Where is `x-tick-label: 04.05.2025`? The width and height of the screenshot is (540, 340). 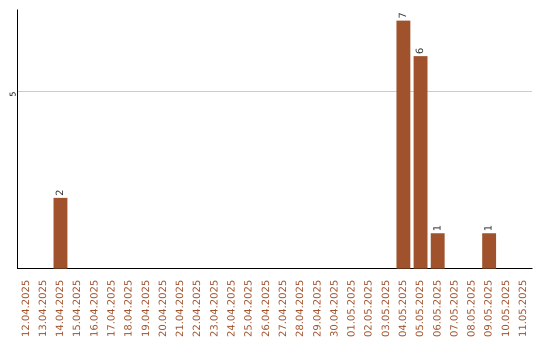
x-tick-label: 04.05.2025 is located at coordinates (403, 309).